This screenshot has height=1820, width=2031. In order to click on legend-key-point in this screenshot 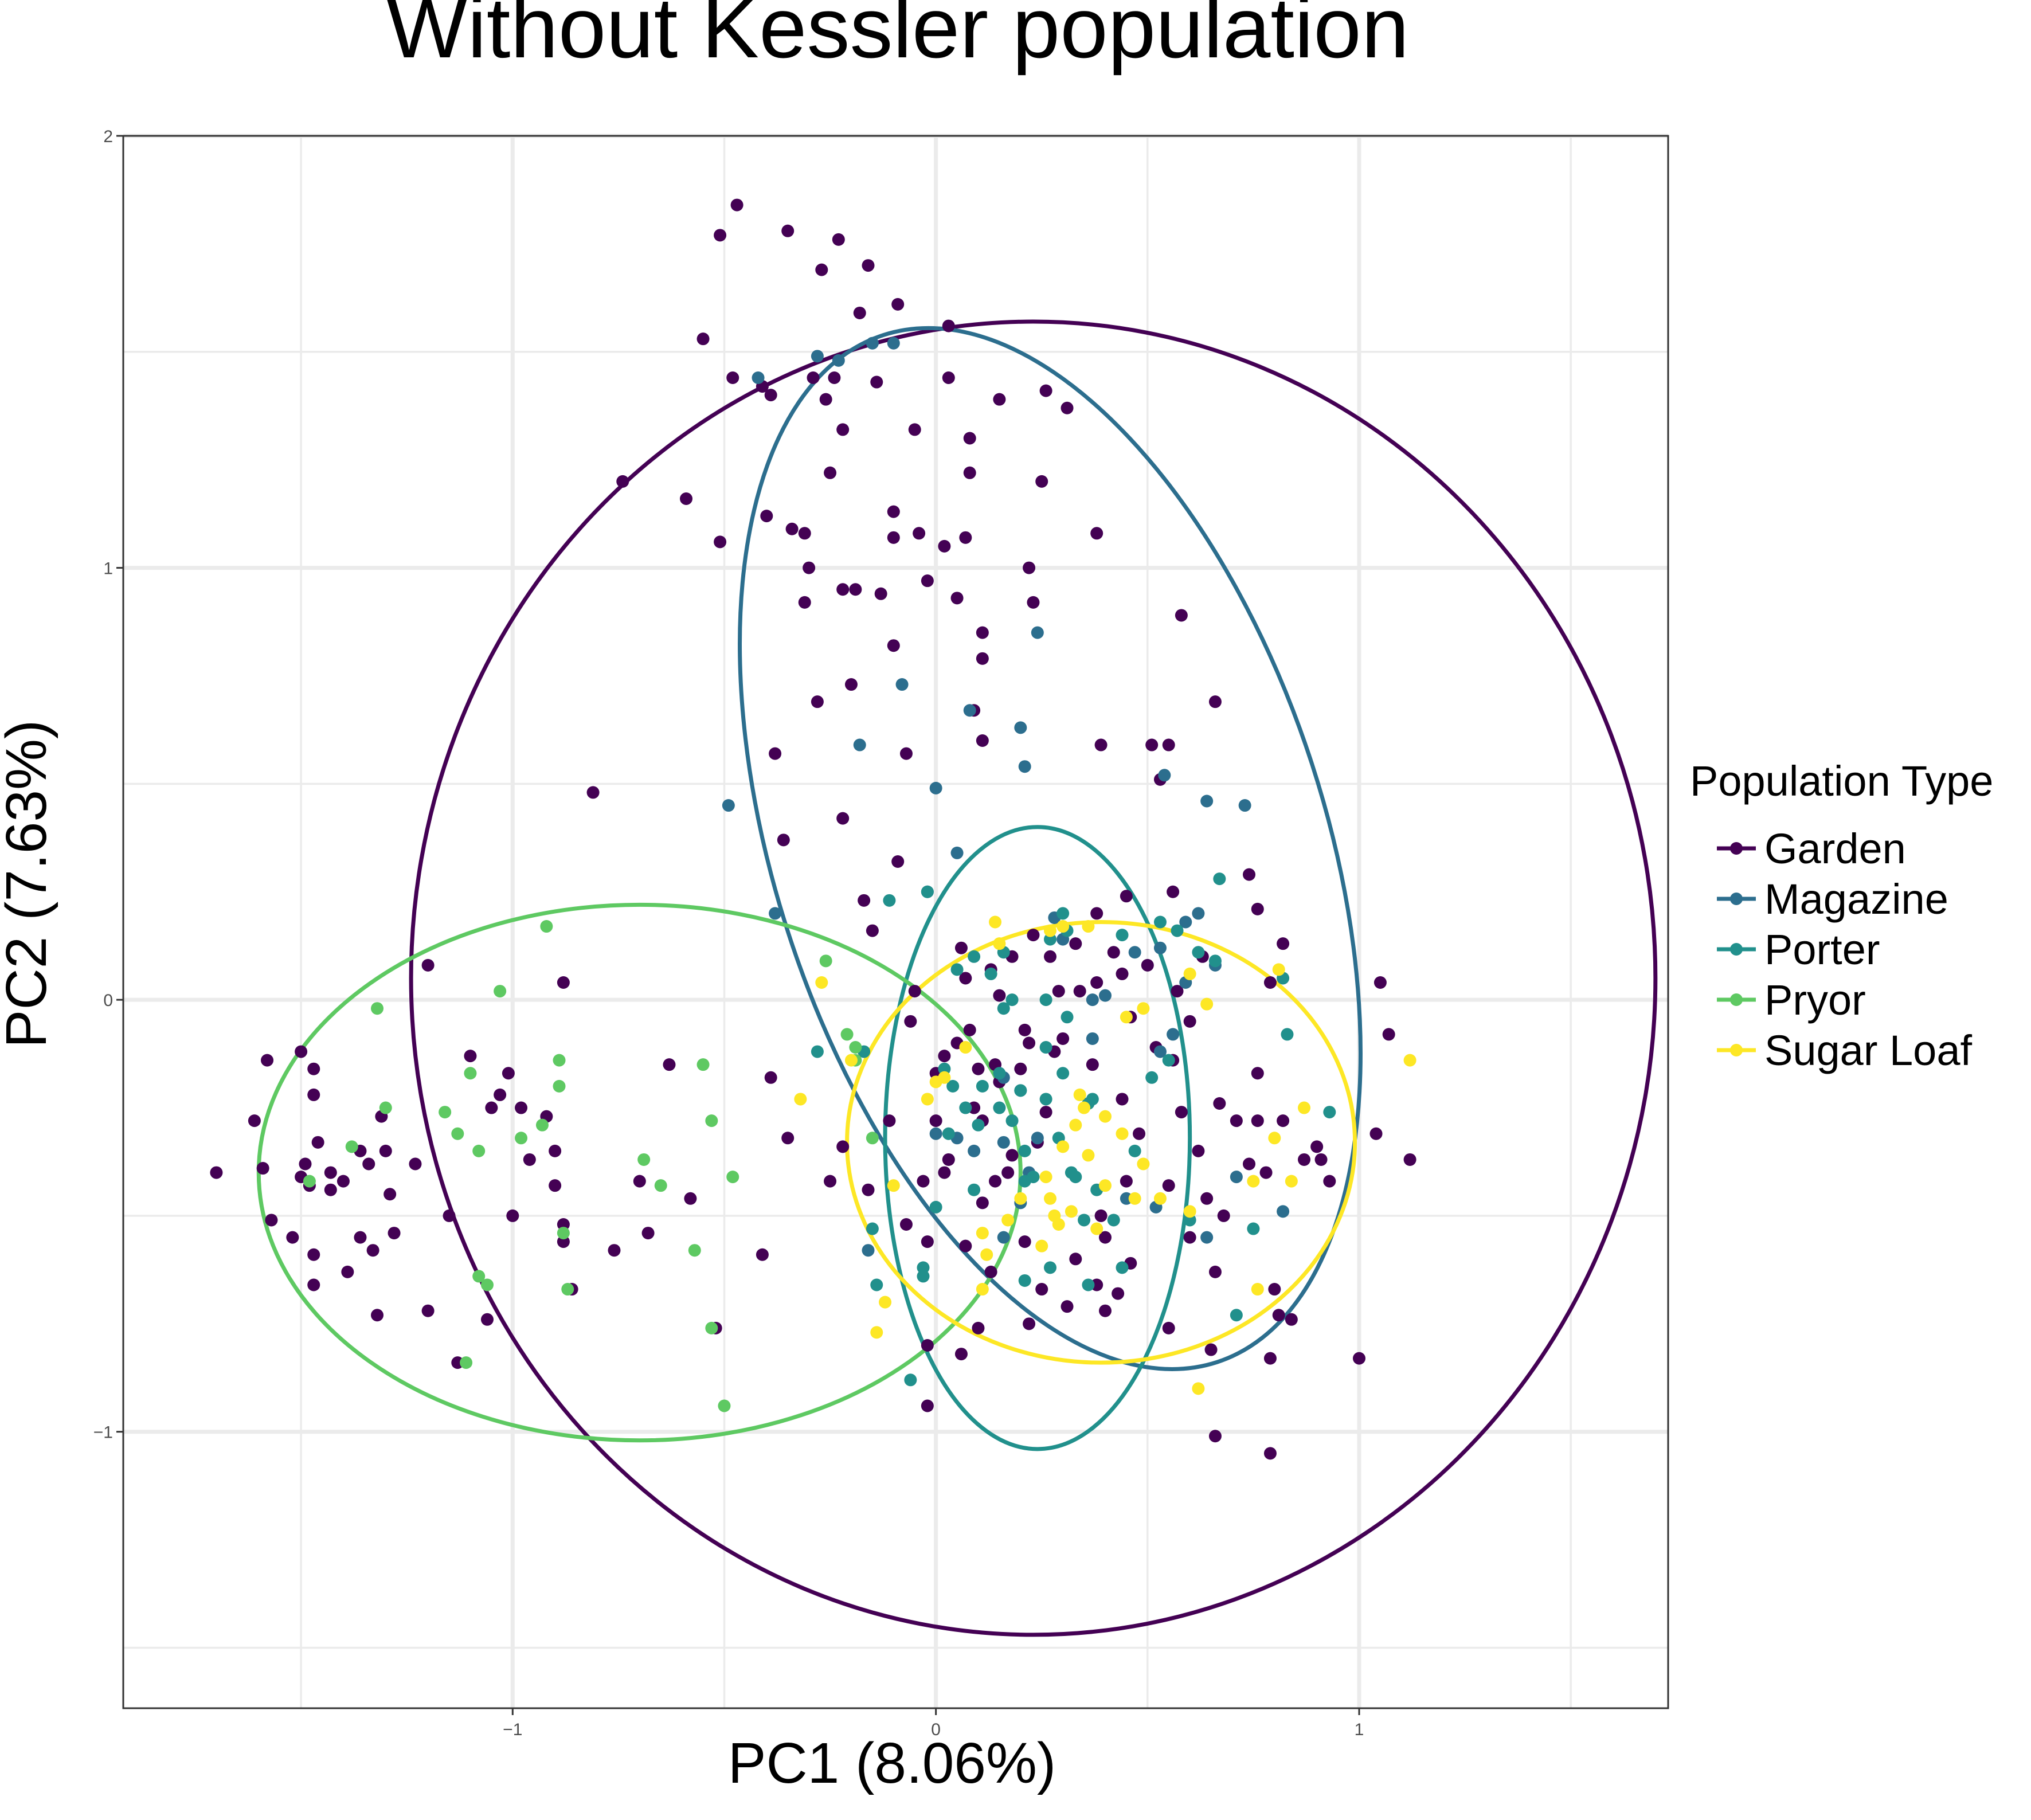, I will do `click(1736, 899)`.